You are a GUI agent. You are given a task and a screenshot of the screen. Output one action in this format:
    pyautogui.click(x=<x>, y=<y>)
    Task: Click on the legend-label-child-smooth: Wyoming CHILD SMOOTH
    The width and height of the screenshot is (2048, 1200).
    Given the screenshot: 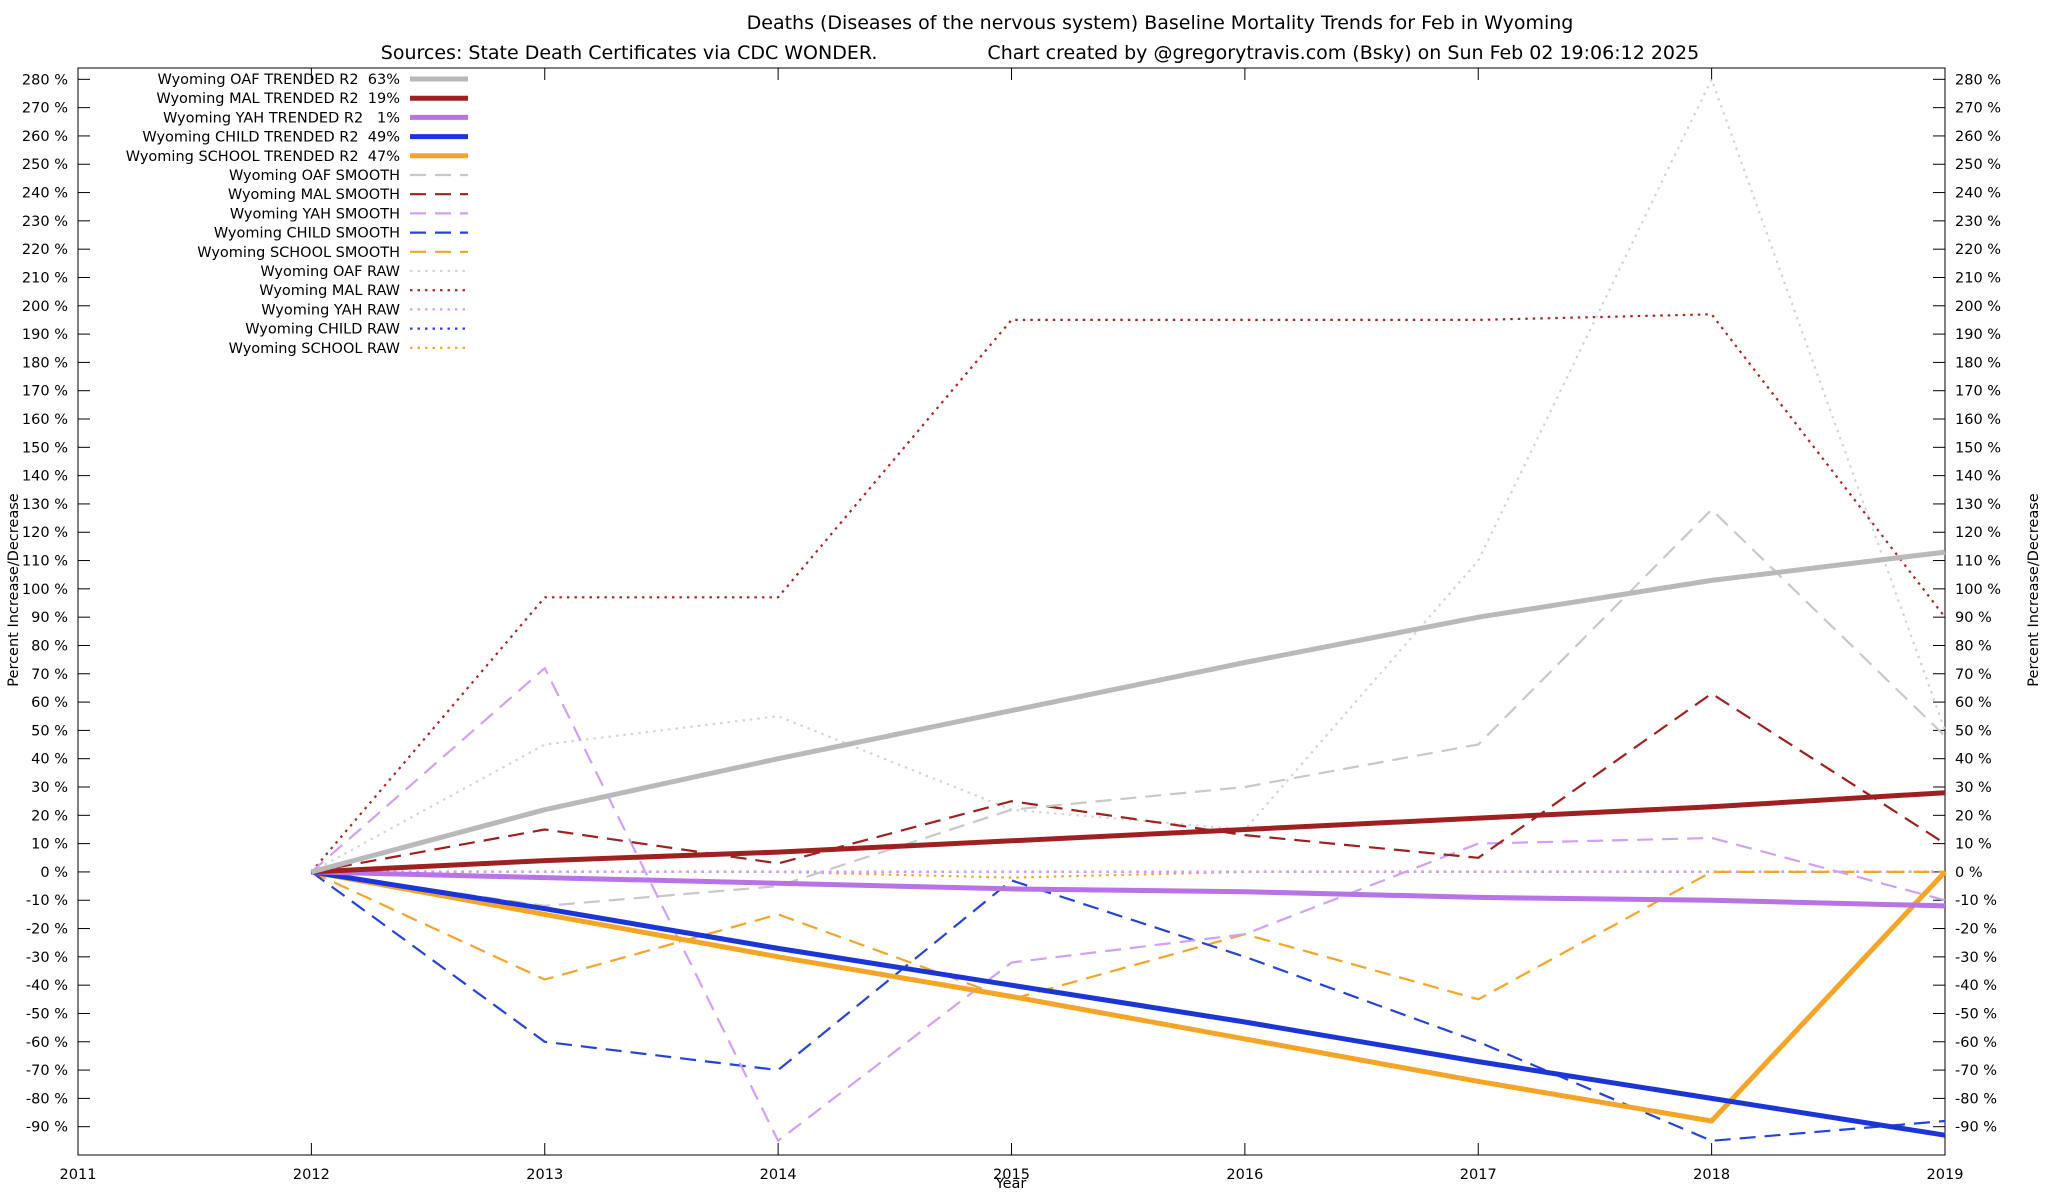 What is the action you would take?
    pyautogui.click(x=307, y=234)
    